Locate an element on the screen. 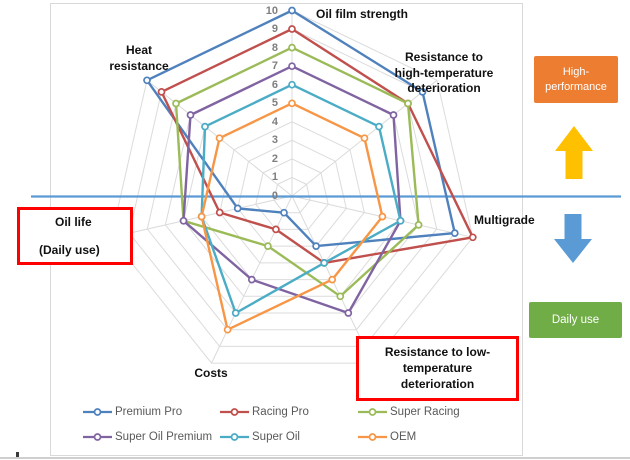  high-performance-badge: High- performance is located at coordinates (576, 79).